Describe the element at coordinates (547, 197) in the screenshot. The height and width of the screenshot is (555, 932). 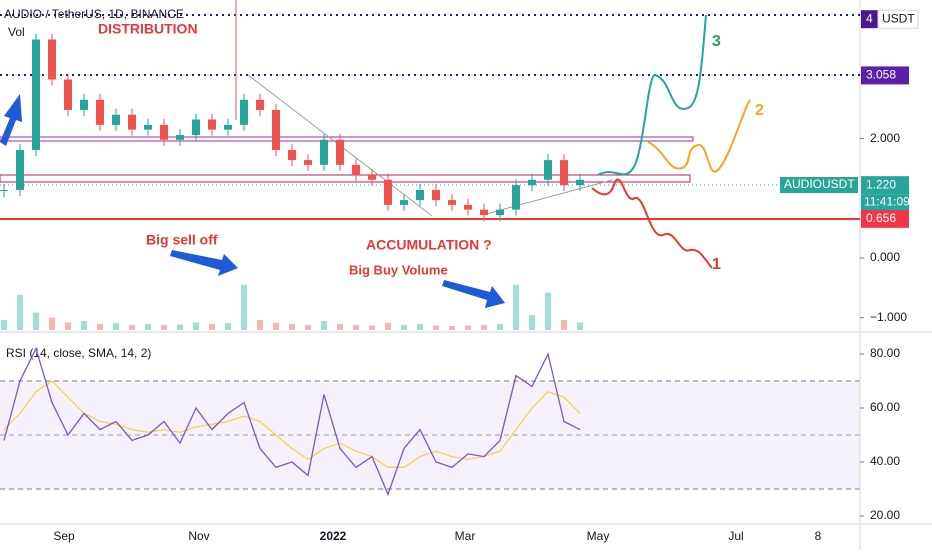
I see `trendline` at that location.